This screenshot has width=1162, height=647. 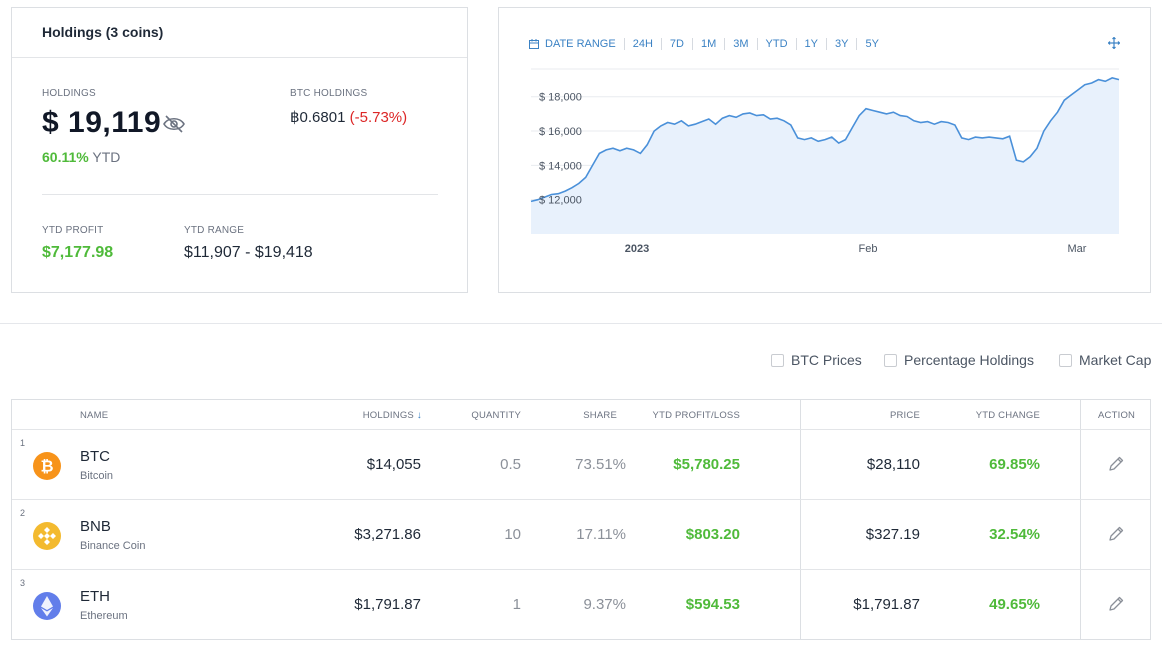 What do you see at coordinates (94, 415) in the screenshot?
I see `header-name: NAME` at bounding box center [94, 415].